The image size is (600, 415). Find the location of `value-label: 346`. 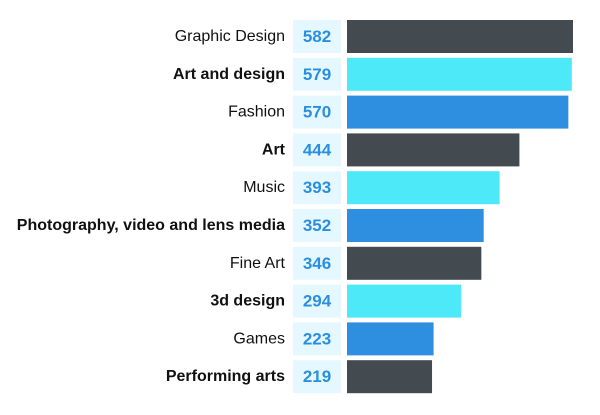

value-label: 346 is located at coordinates (317, 263).